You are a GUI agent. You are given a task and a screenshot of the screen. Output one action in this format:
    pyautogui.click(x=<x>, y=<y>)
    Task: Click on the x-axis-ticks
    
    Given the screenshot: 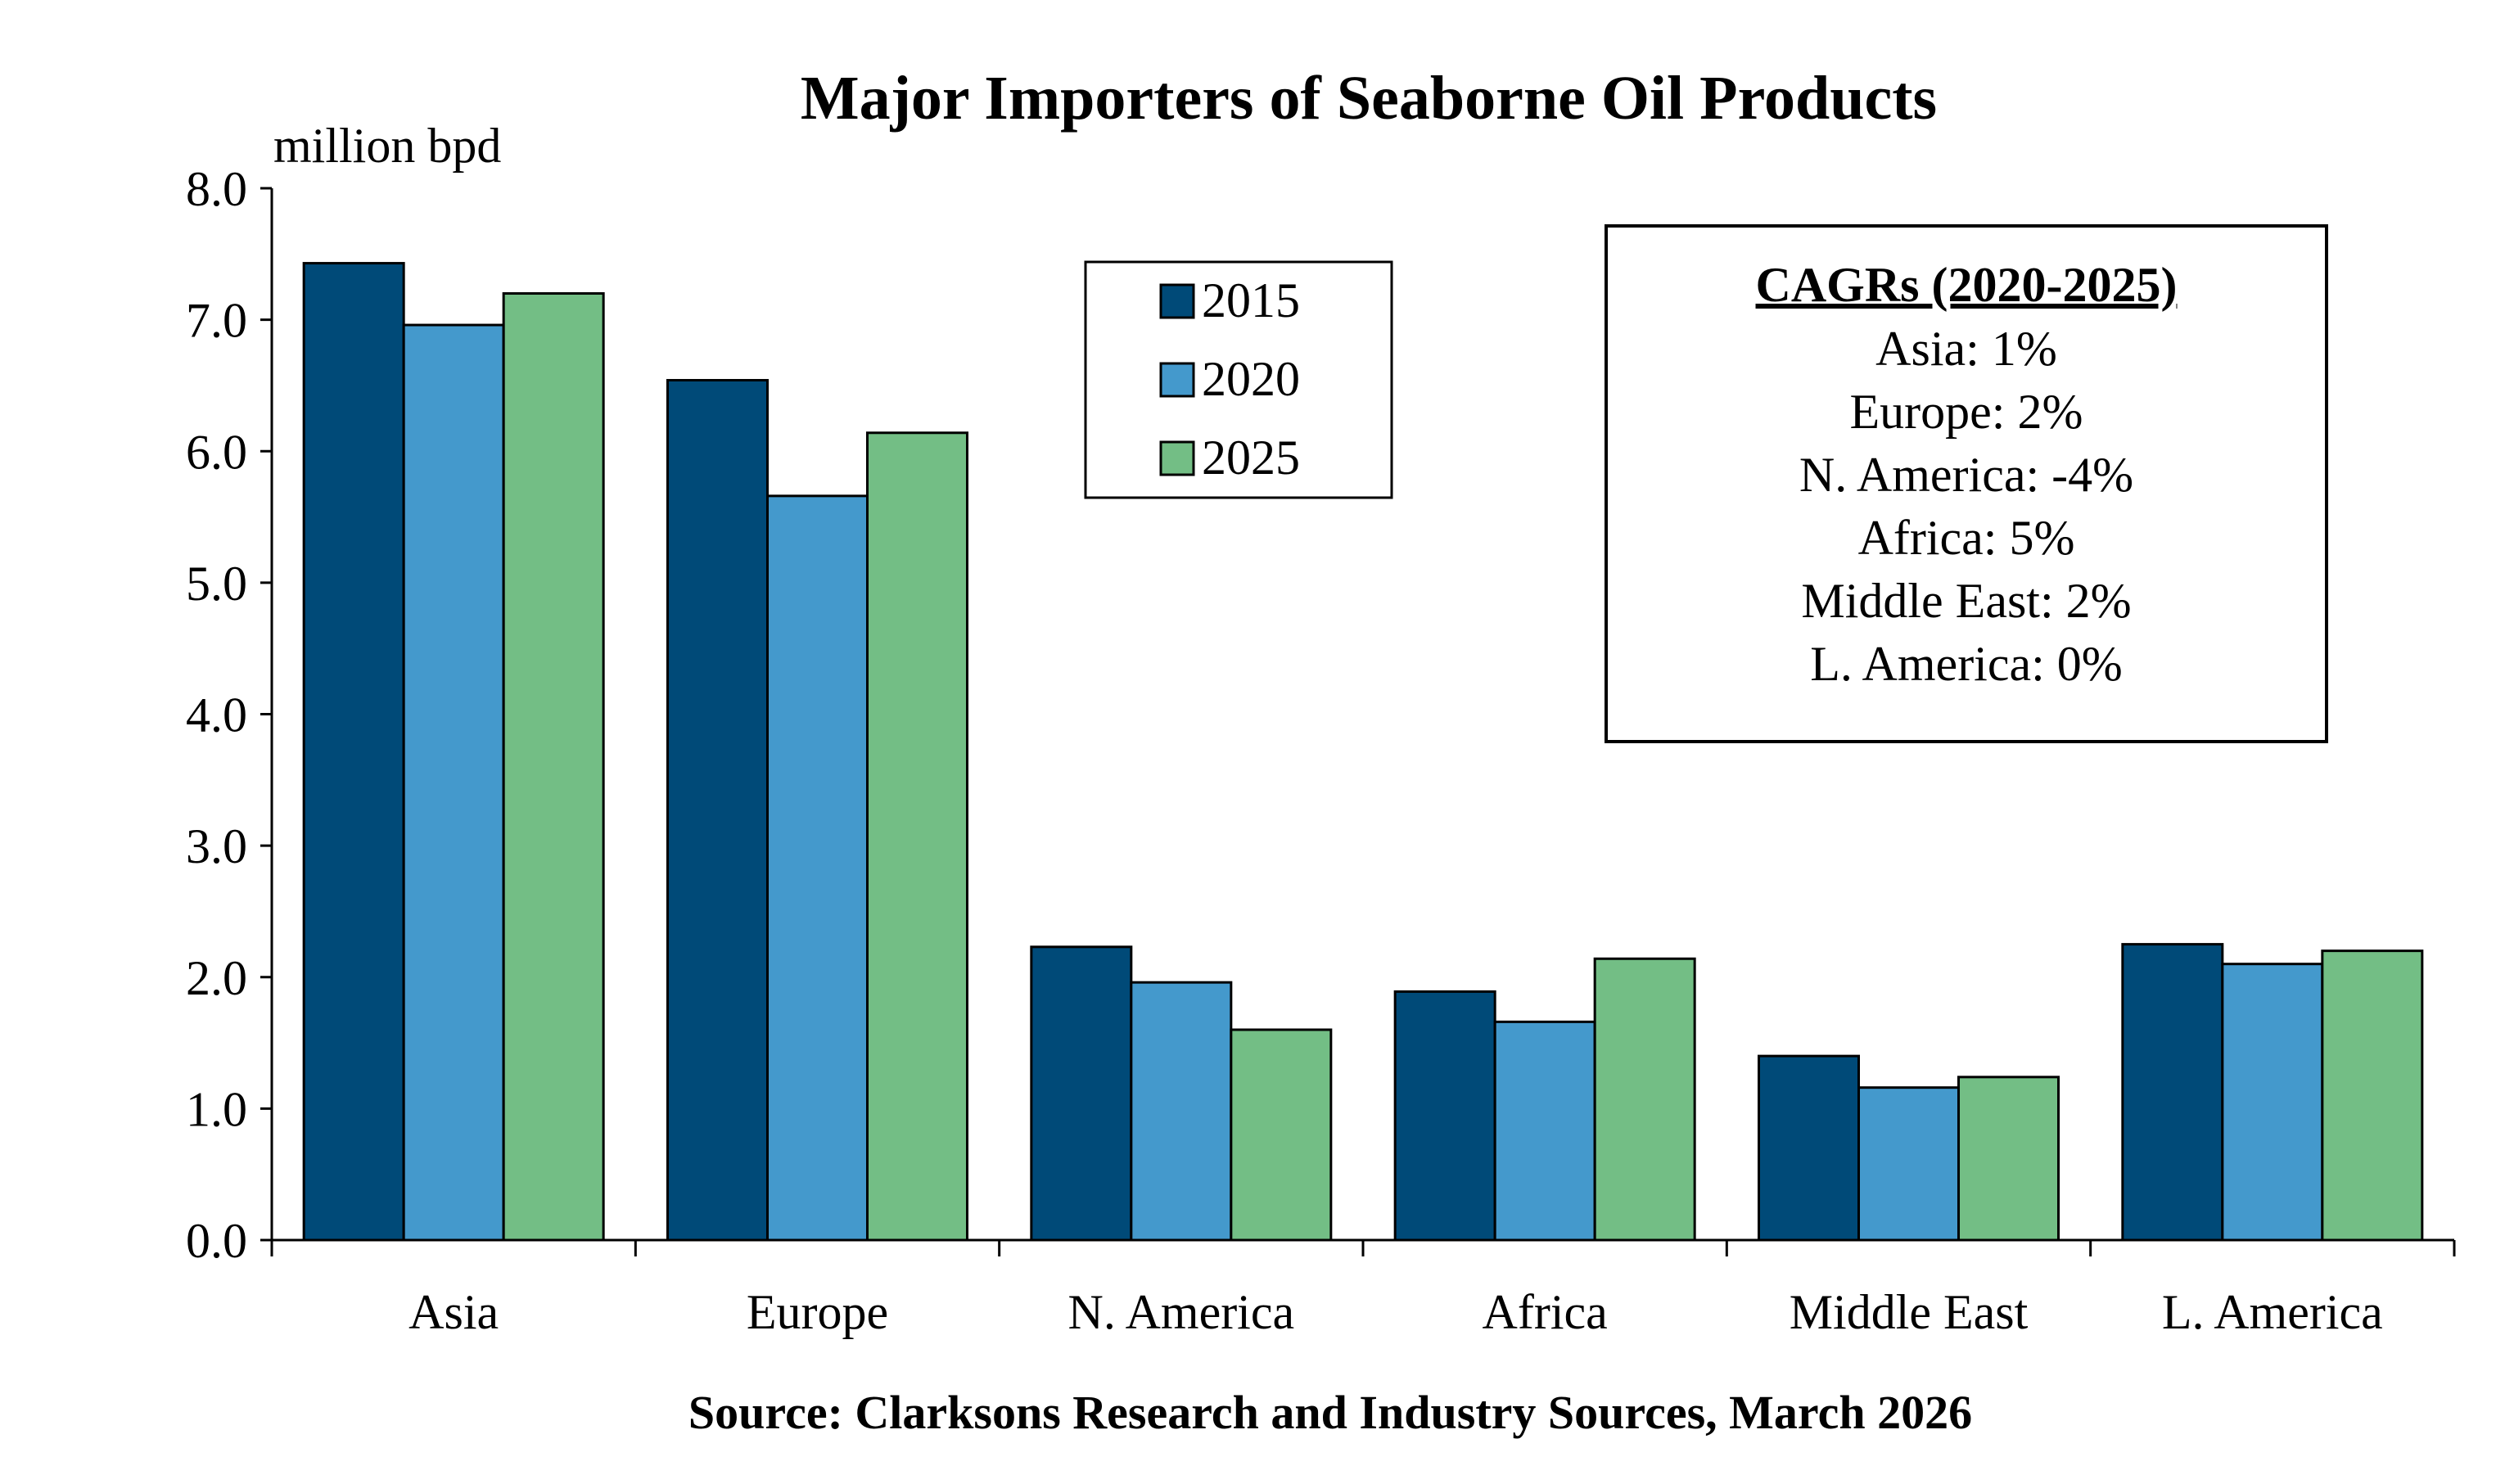 What is the action you would take?
    pyautogui.click(x=1363, y=1248)
    